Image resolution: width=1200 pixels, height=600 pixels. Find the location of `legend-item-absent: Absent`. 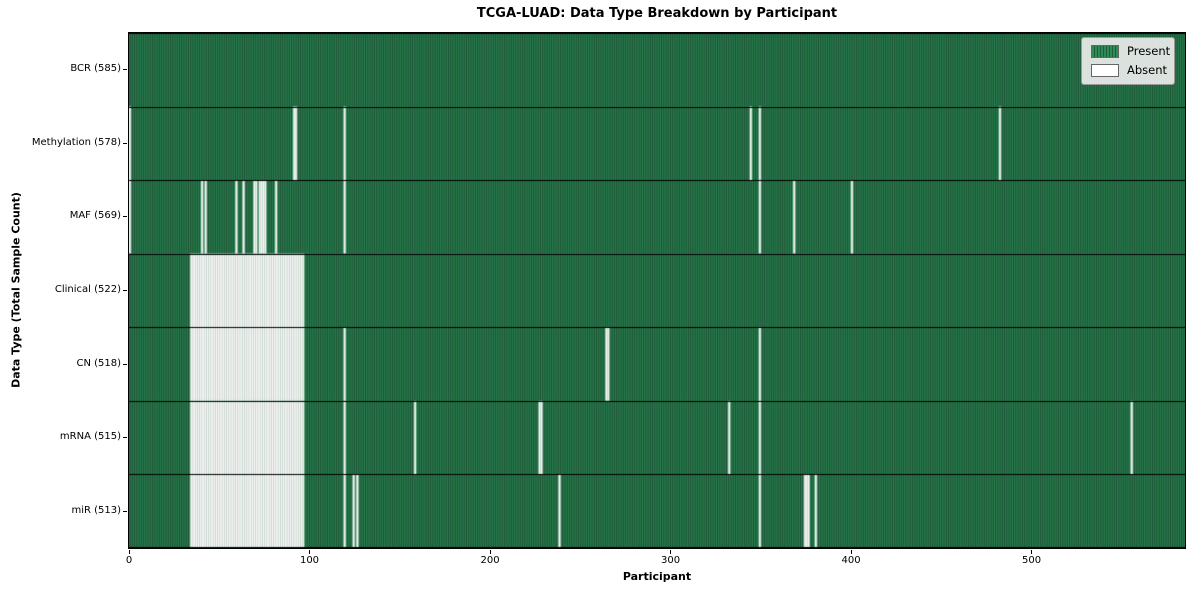

legend-item-absent: Absent is located at coordinates (1129, 70).